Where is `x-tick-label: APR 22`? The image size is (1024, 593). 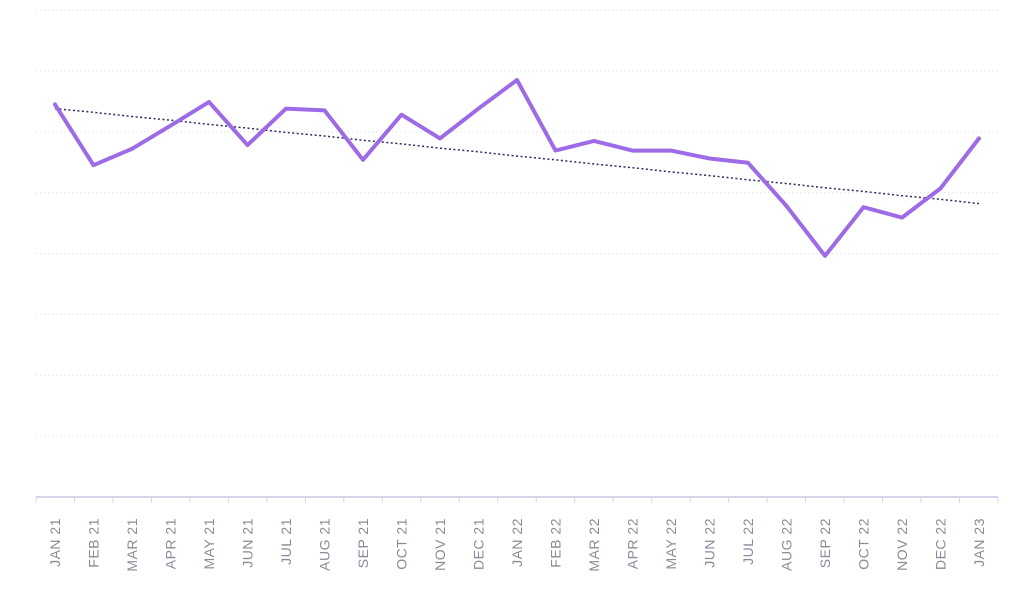 x-tick-label: APR 22 is located at coordinates (633, 543).